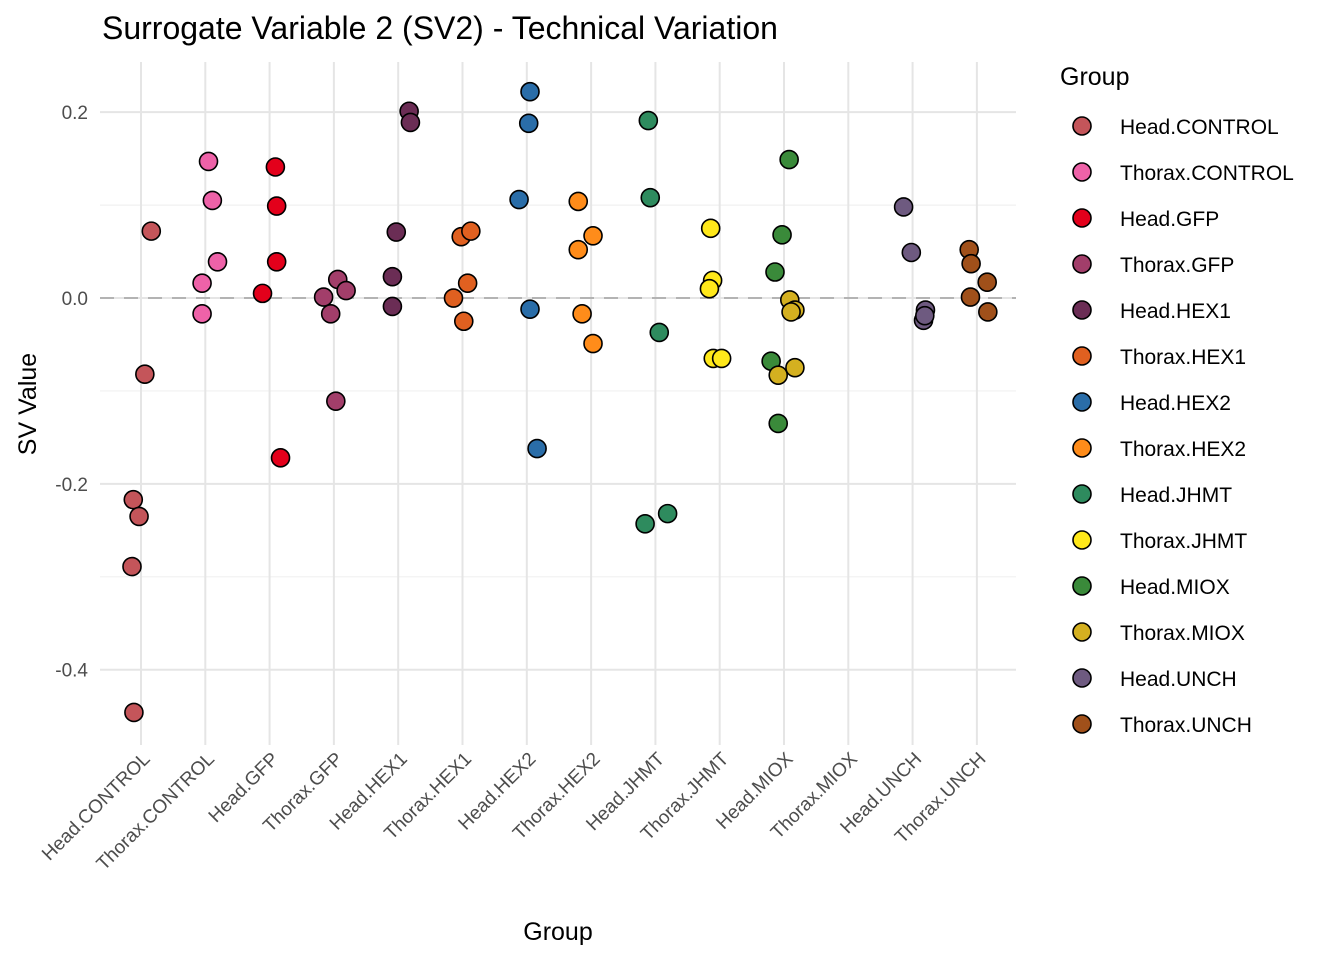 The width and height of the screenshot is (1344, 965). Describe the element at coordinates (1177, 265) in the screenshot. I see `legend-label: Thorax.GFP` at that location.